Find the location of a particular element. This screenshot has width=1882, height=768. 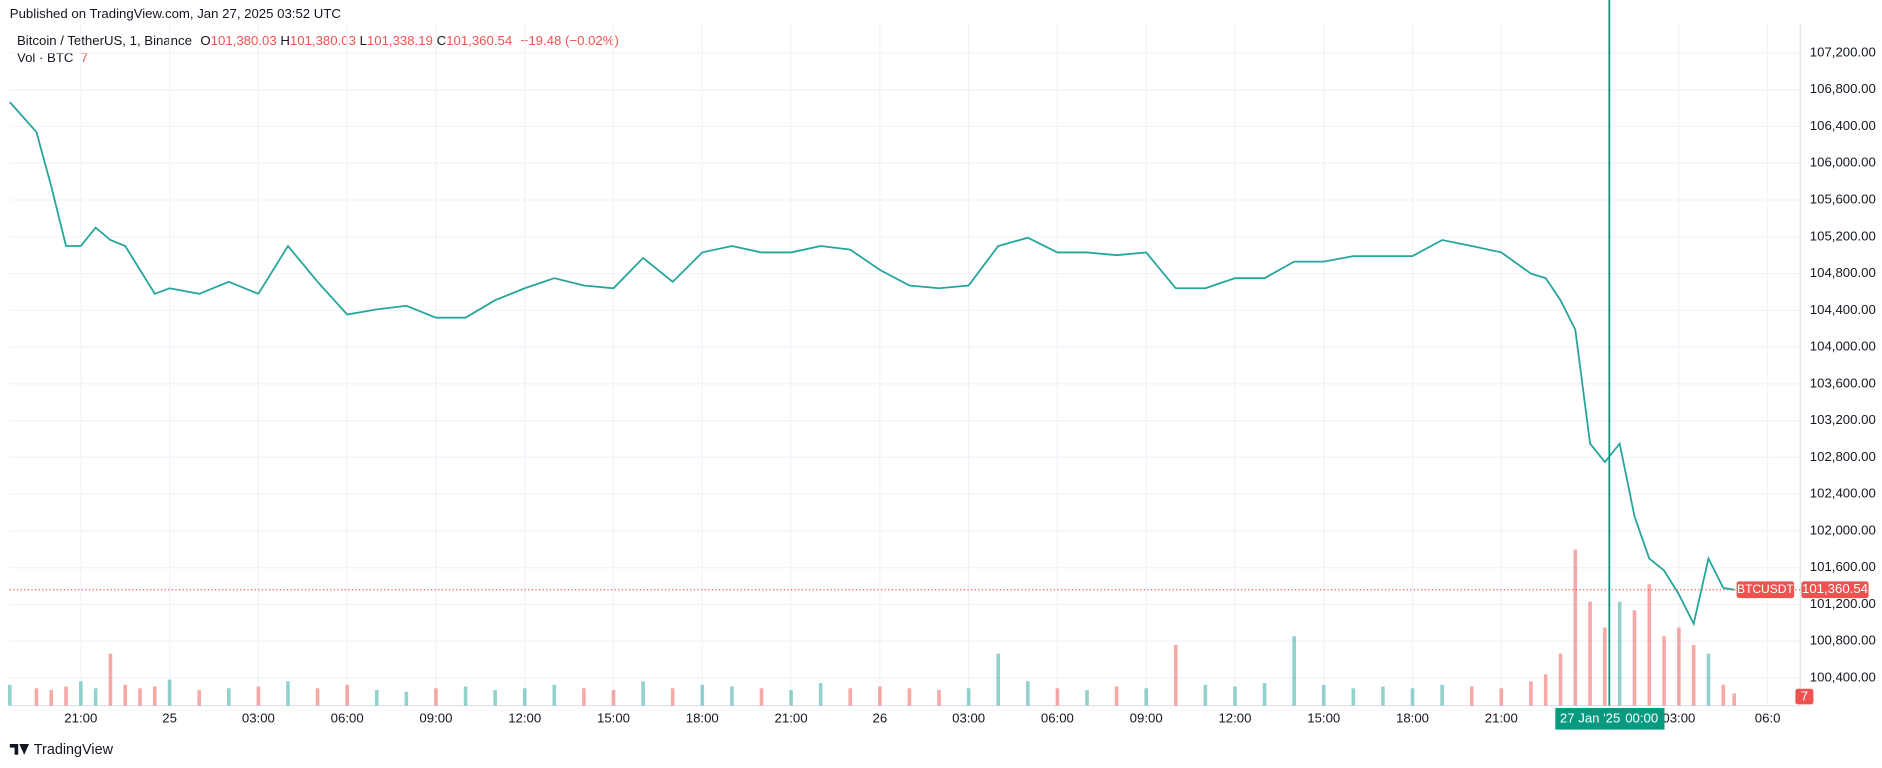

low-label: L is located at coordinates (363, 40).